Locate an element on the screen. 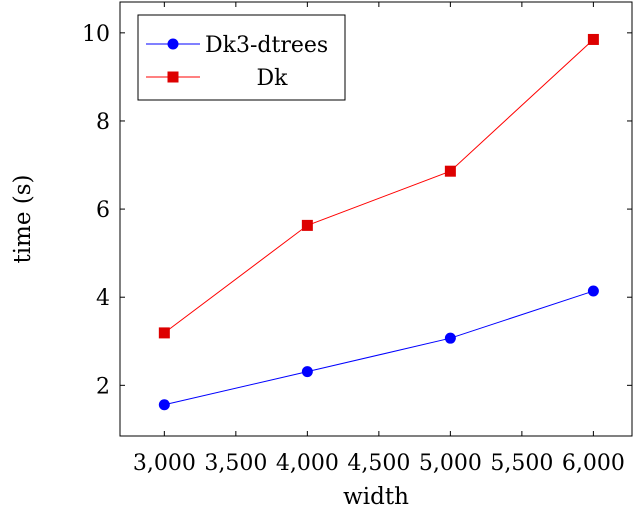  x-tick-label: 3,500 is located at coordinates (235, 463).